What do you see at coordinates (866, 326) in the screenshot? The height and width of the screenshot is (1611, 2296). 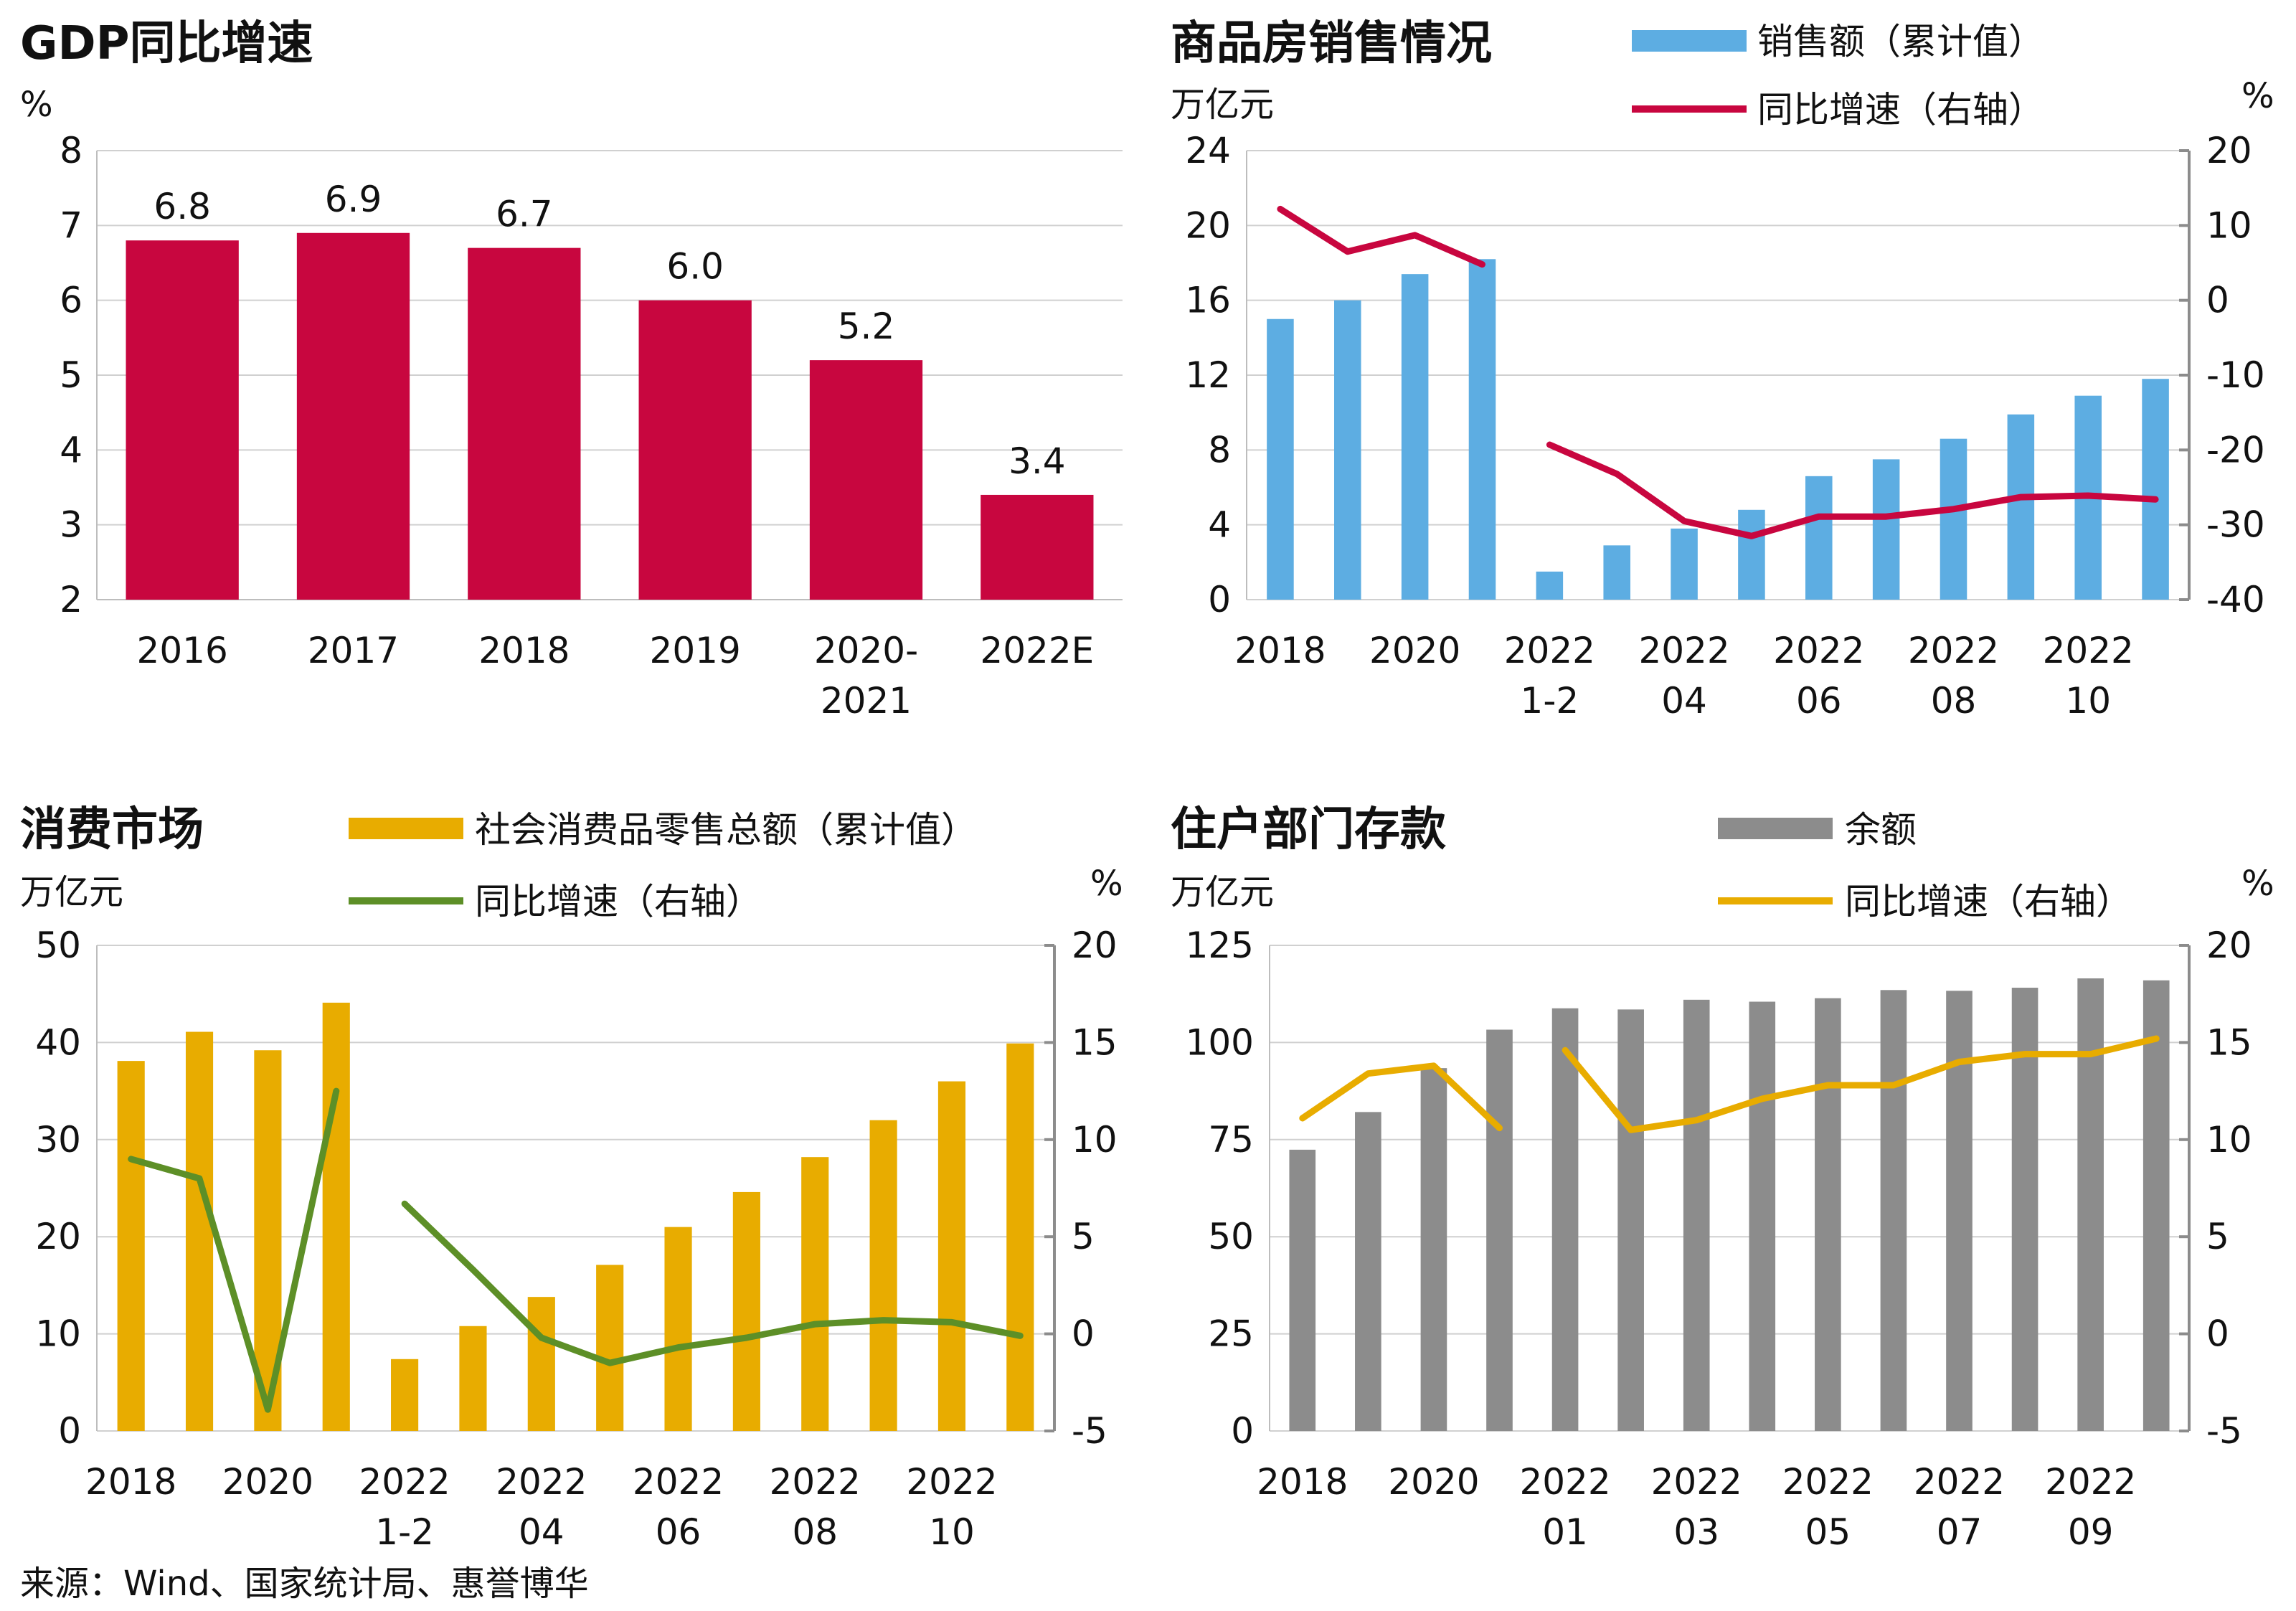 I see `gdp-data-label: 5.2` at bounding box center [866, 326].